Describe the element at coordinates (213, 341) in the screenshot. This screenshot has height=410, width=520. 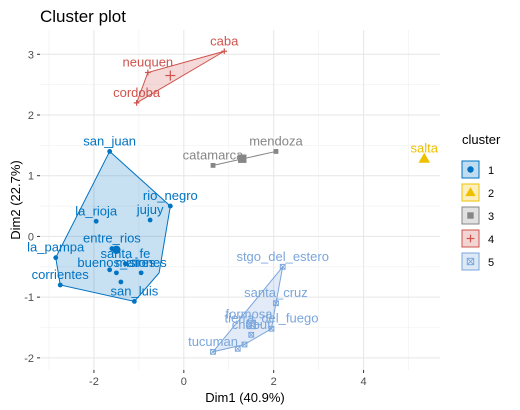
I see `point-label: tucuman` at that location.